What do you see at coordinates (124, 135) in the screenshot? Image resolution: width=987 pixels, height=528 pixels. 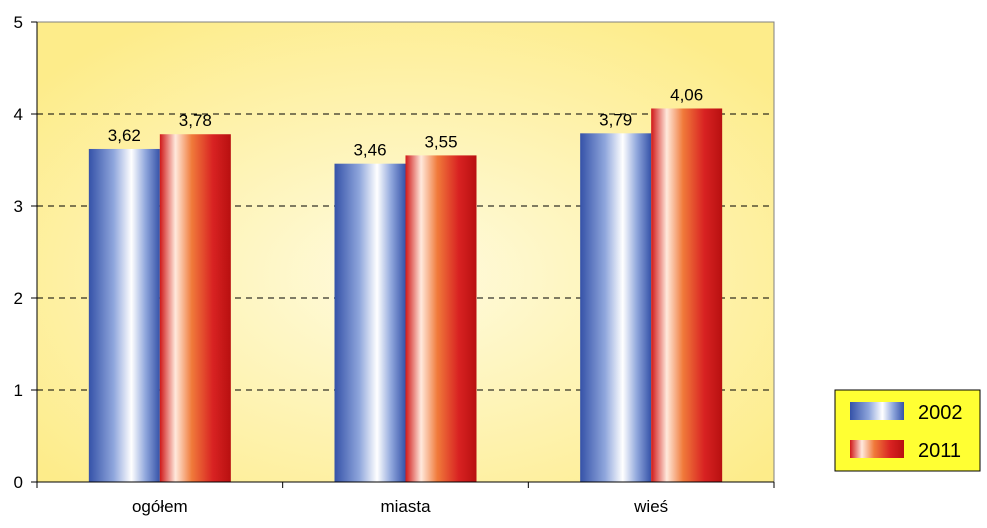 I see `data-label: 3,62` at bounding box center [124, 135].